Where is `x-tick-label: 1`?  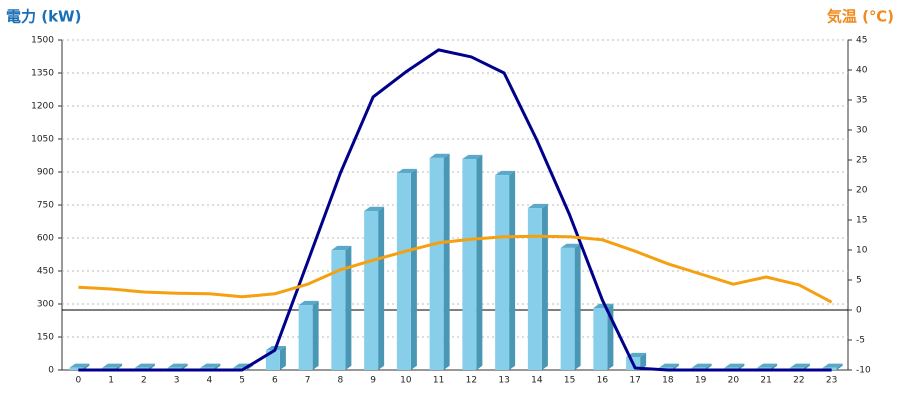 x-tick-label: 1 is located at coordinates (111, 381).